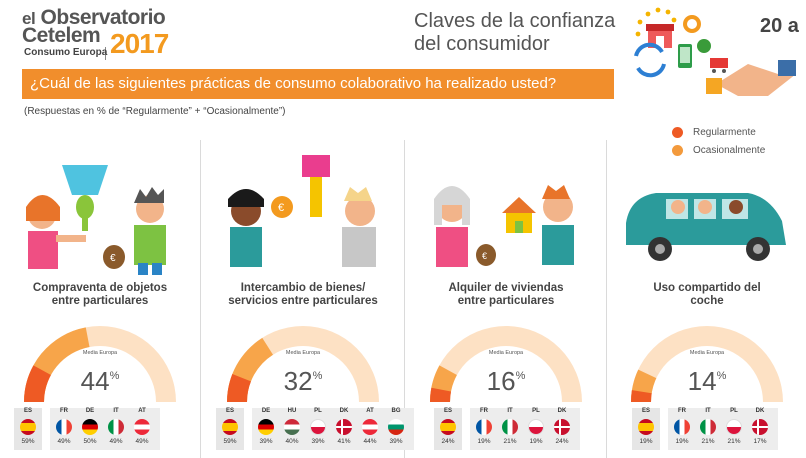 Image resolution: width=806 pixels, height=458 pixels. Describe the element at coordinates (641, 396) in the screenshot. I see `gauge-regularmente-segment` at that location.